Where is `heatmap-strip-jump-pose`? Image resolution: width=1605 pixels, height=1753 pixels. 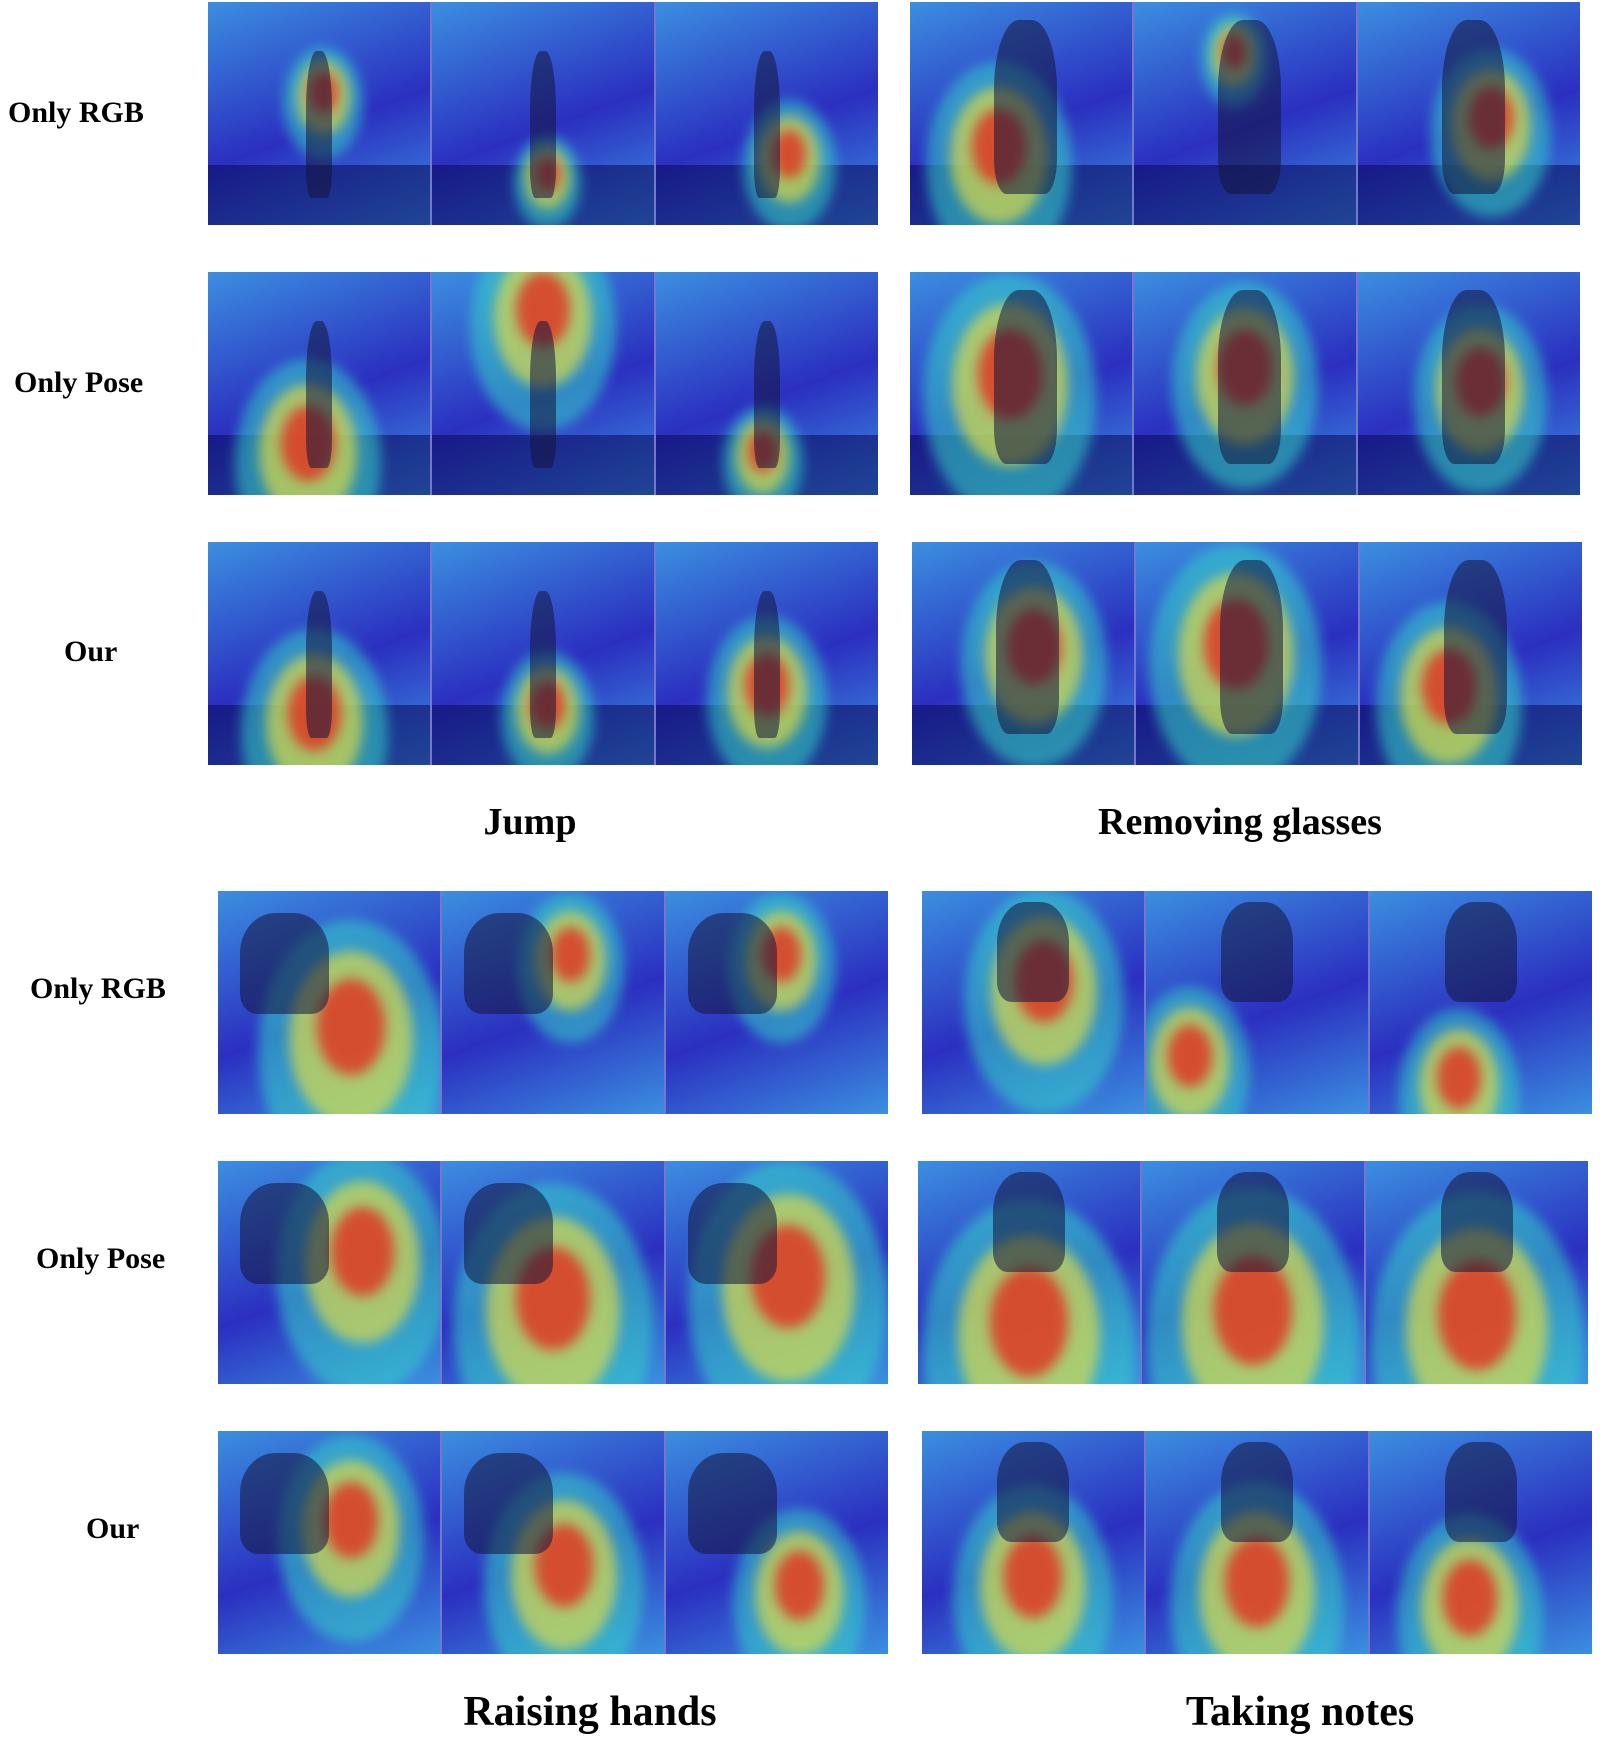
heatmap-strip-jump-pose is located at coordinates (543, 383).